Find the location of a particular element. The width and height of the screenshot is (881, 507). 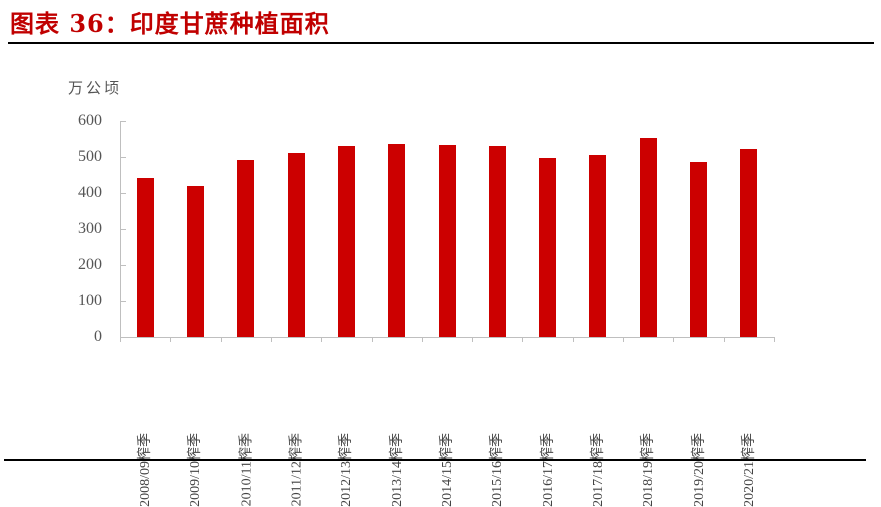

chart-title: 图表 36：印度甘蔗种植面积 is located at coordinates (170, 23).